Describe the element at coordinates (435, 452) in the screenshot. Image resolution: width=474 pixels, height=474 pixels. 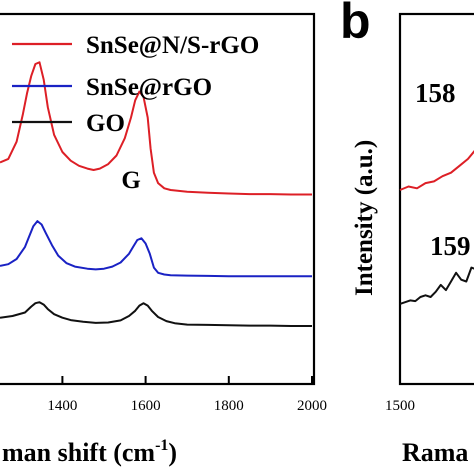
I see `panel-b-x-axis-label: Rama` at that location.